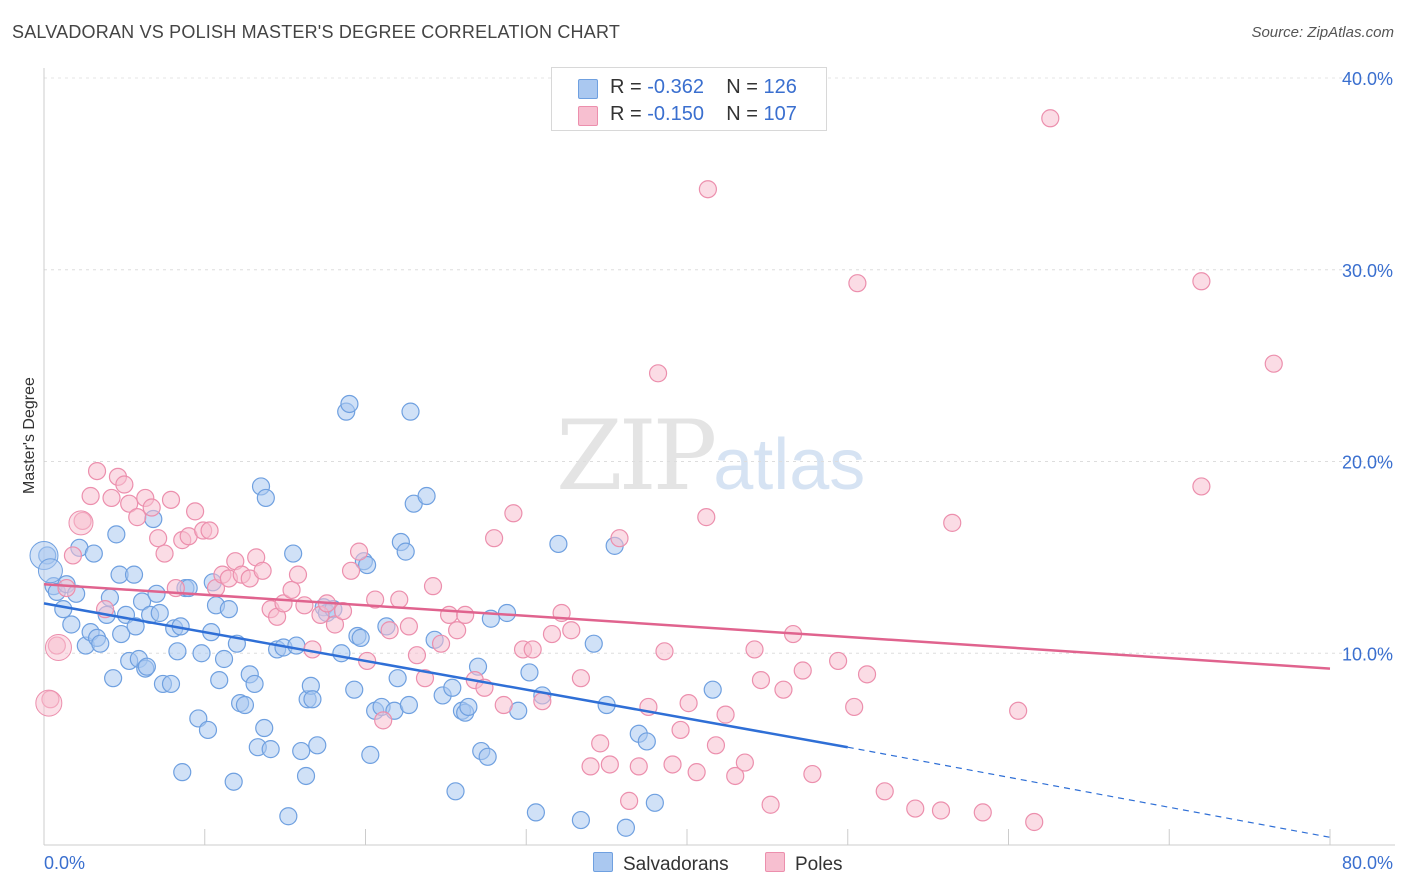 The width and height of the screenshot is (1406, 892). What do you see at coordinates (745, 87) in the screenshot?
I see `legend-n-label: N =` at bounding box center [745, 87].